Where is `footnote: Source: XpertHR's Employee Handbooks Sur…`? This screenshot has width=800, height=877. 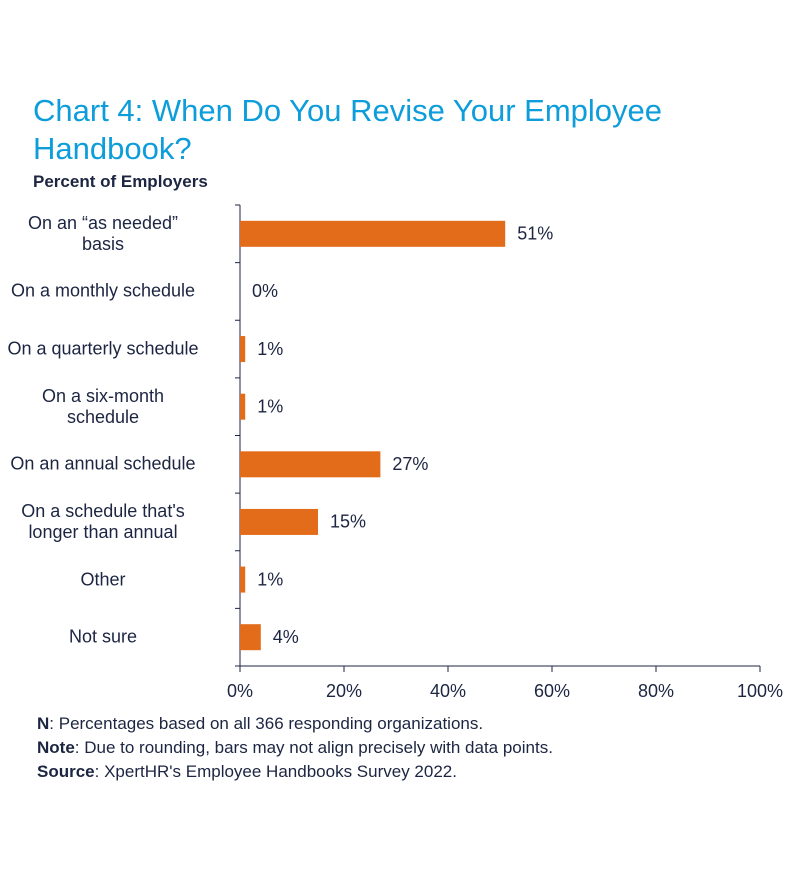
footnote: Source: XpertHR's Employee Handbooks Sur… is located at coordinates (247, 772).